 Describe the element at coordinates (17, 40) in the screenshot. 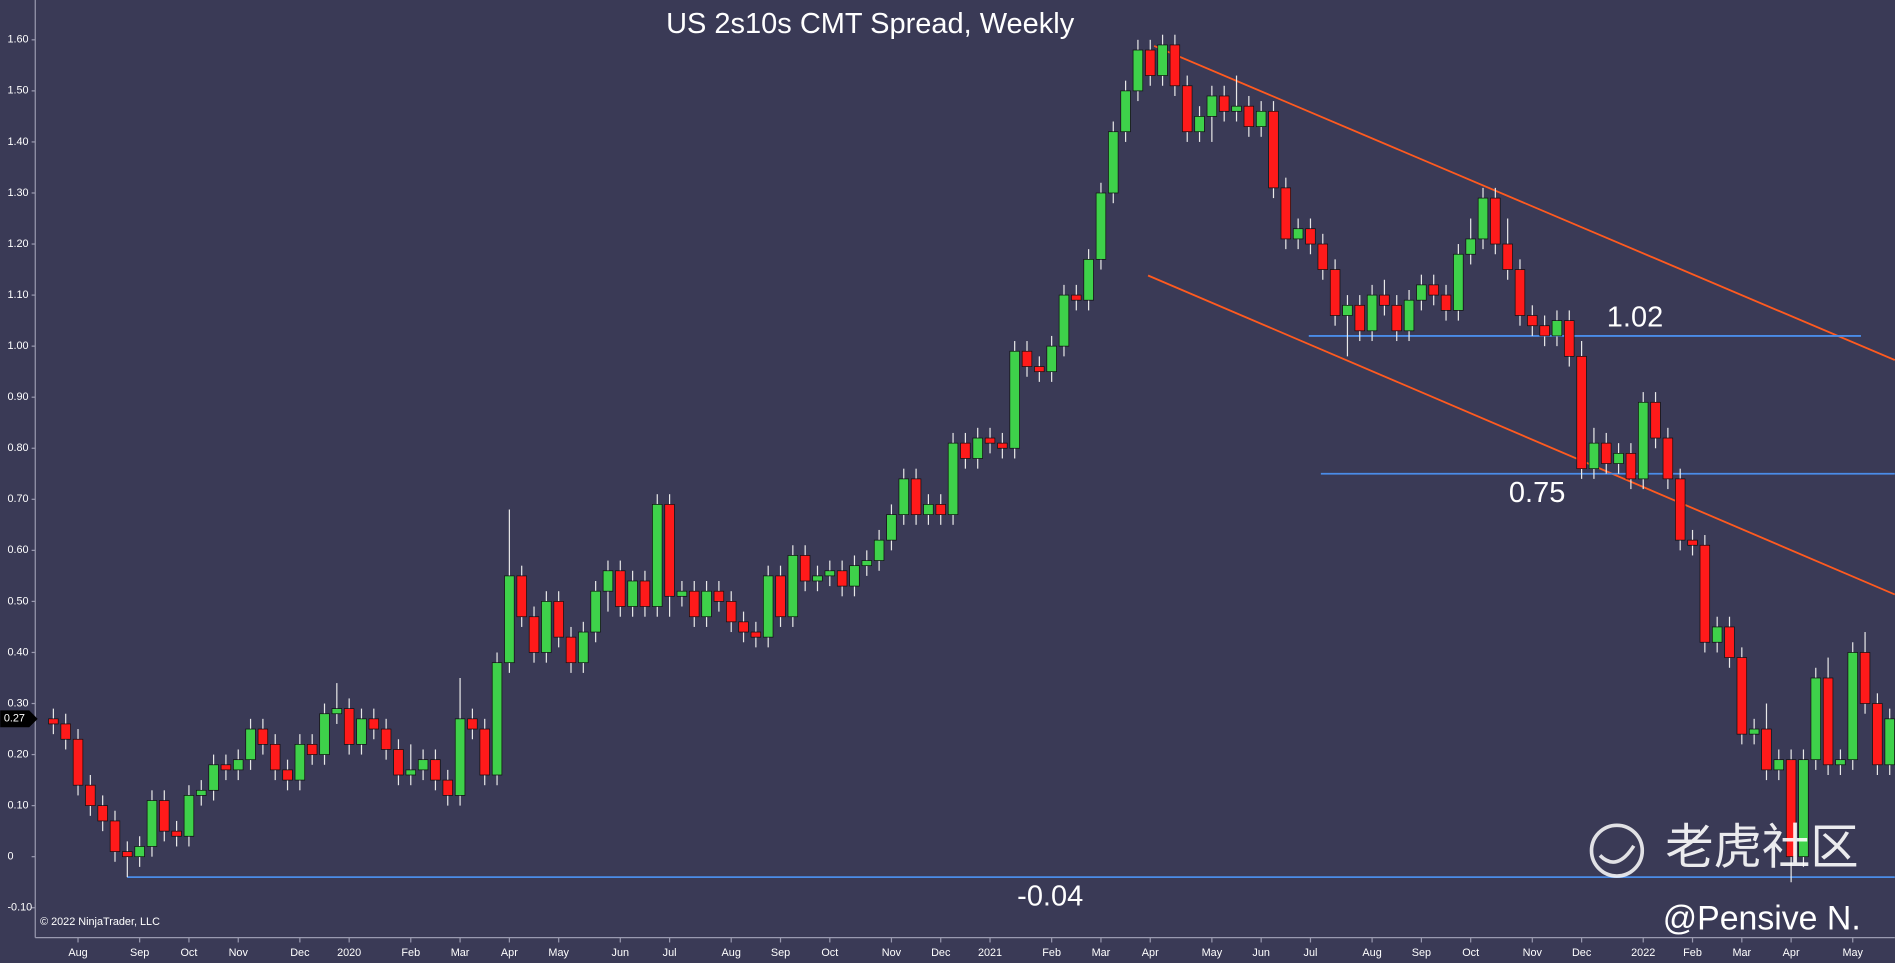

I see `y-tick-label: 1.60` at that location.